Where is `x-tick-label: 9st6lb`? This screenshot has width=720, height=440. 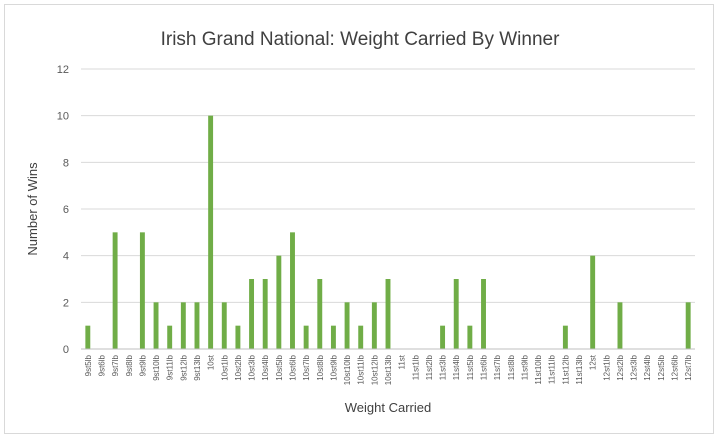 x-tick-label: 9st6lb is located at coordinates (101, 365).